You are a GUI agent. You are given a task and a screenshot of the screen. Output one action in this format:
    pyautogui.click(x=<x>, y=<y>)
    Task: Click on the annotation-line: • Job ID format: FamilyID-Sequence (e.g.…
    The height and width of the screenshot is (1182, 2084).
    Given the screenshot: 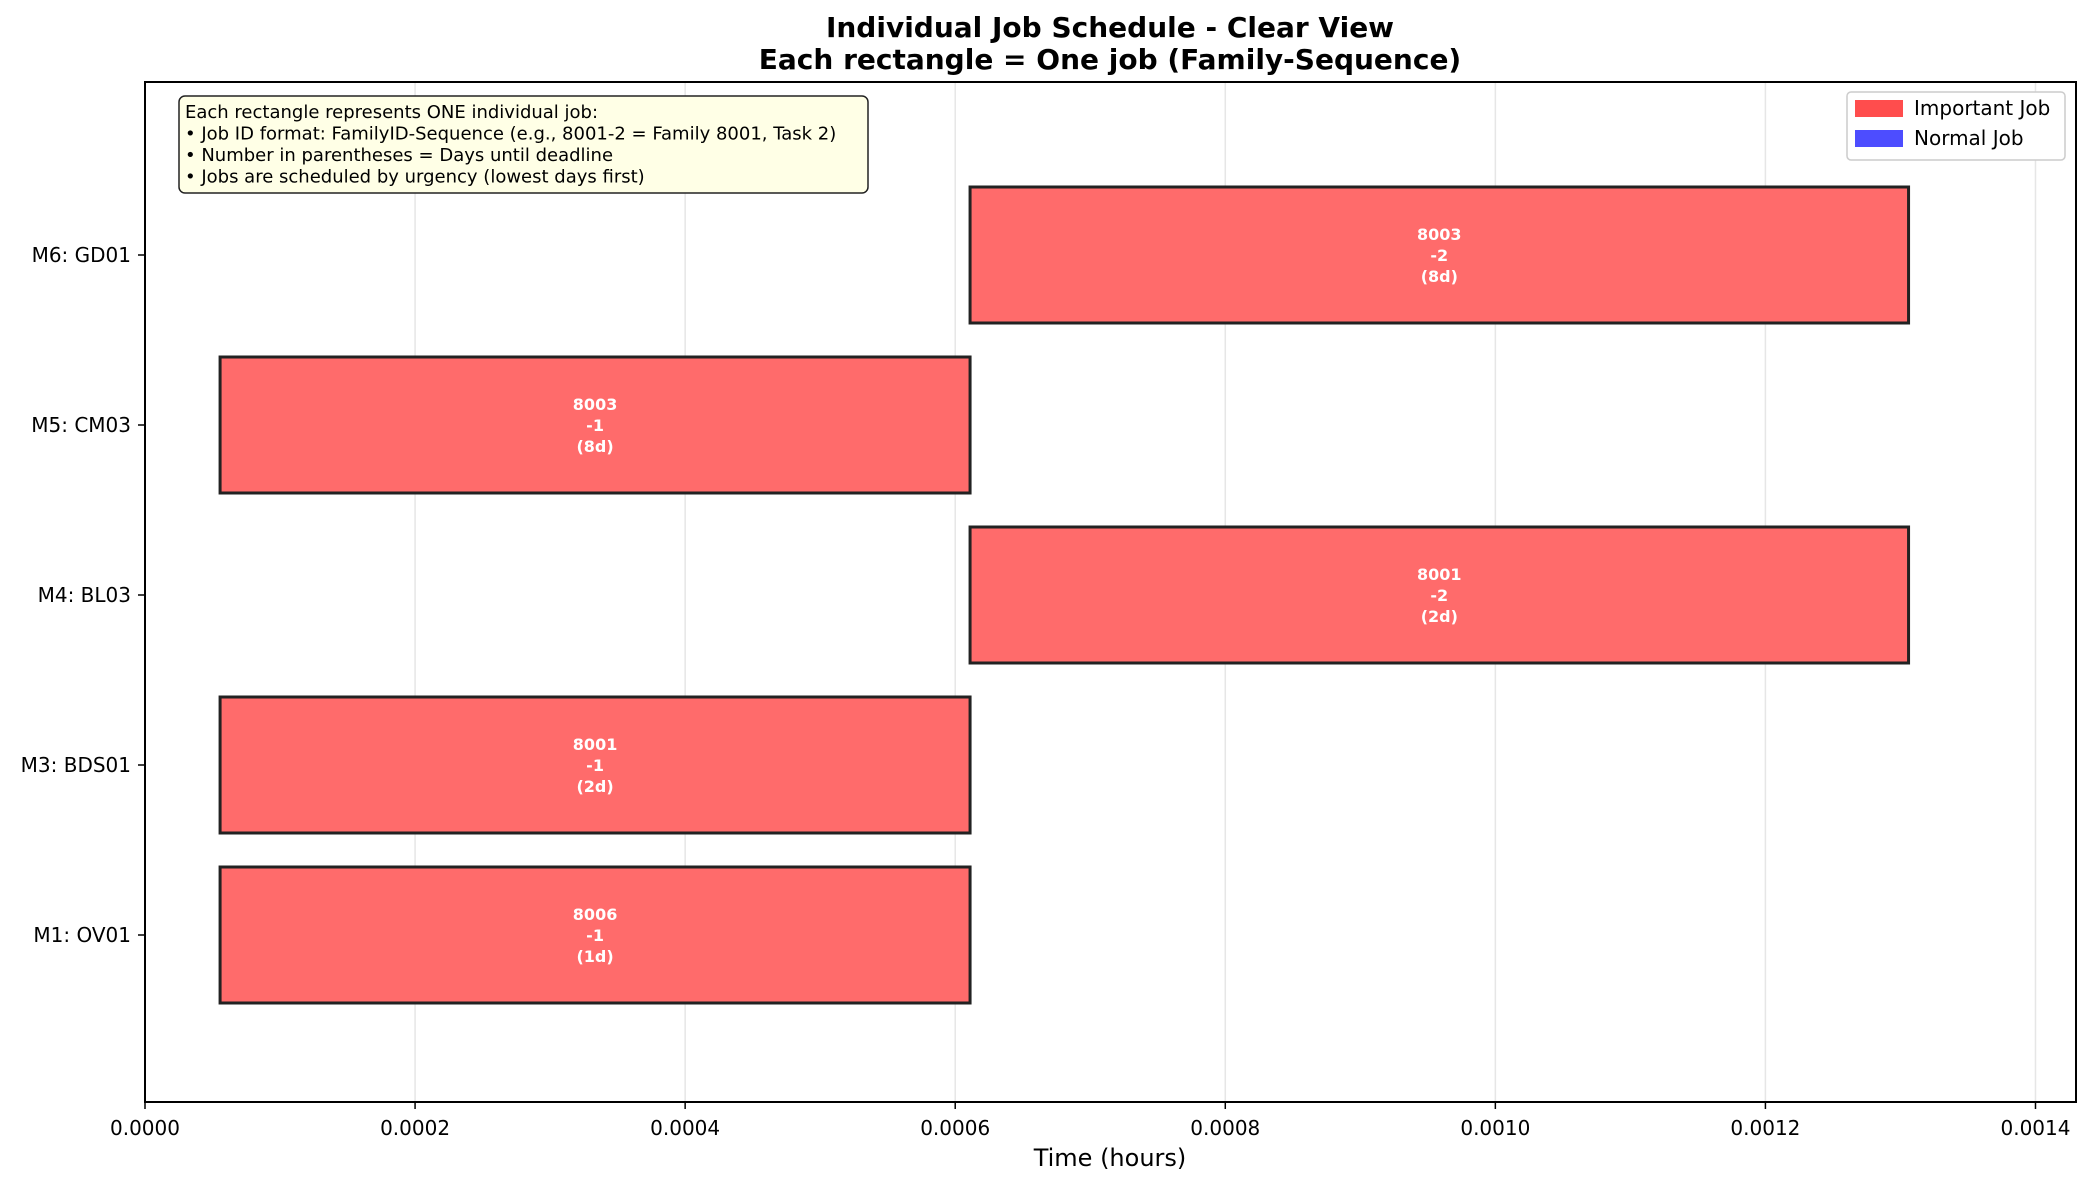 What is the action you would take?
    pyautogui.click(x=510, y=134)
    